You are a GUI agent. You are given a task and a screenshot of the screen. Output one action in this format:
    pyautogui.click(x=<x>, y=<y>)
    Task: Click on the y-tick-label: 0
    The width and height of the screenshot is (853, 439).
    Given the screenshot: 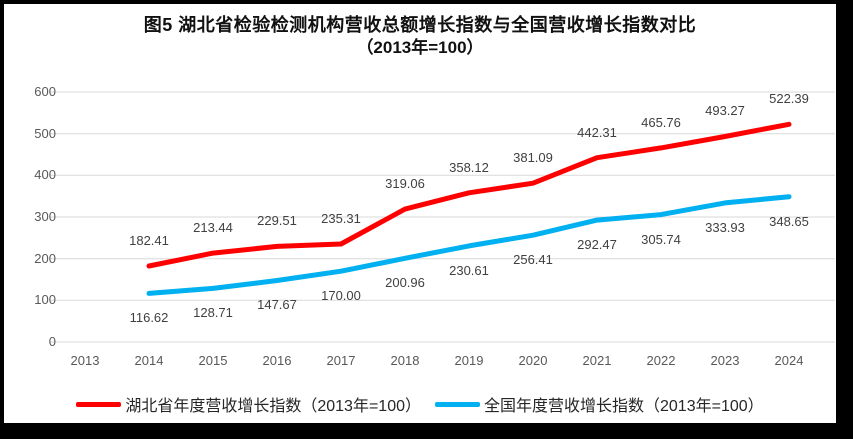 What is the action you would take?
    pyautogui.click(x=52, y=341)
    